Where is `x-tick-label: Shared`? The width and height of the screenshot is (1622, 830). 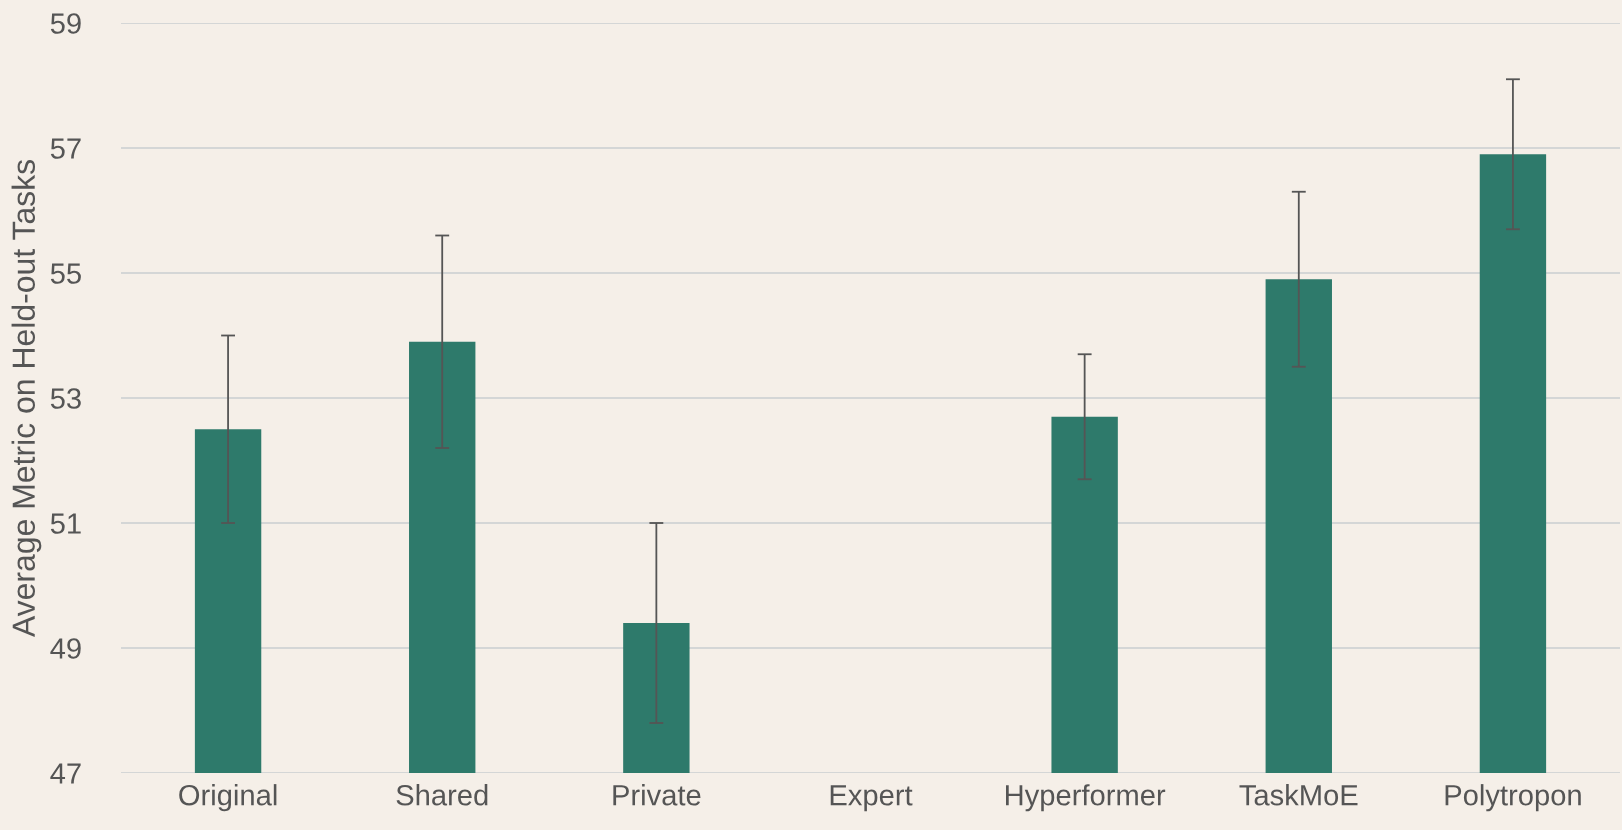 x-tick-label: Shared is located at coordinates (442, 795).